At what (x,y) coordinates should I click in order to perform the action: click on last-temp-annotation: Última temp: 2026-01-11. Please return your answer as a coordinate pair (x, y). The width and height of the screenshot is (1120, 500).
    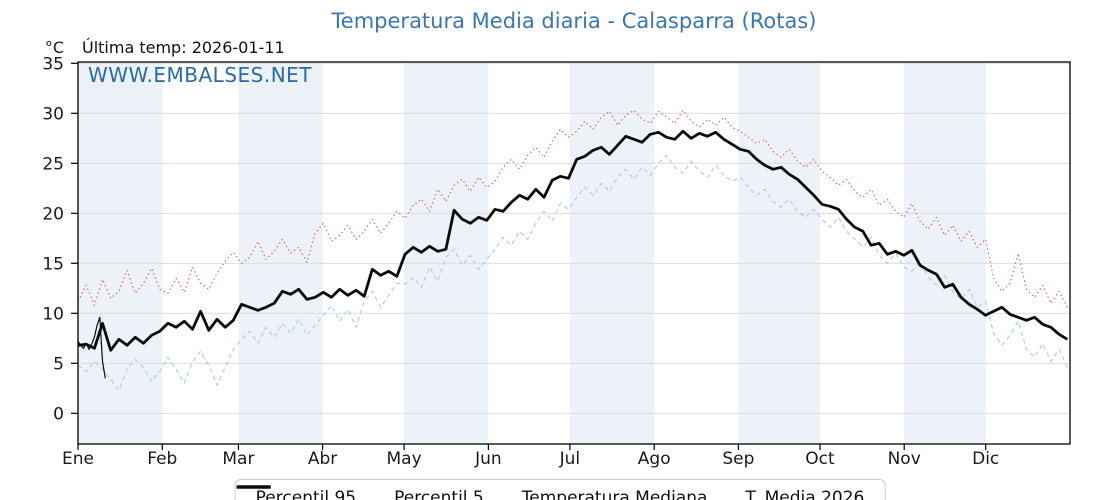
    Looking at the image, I should click on (183, 47).